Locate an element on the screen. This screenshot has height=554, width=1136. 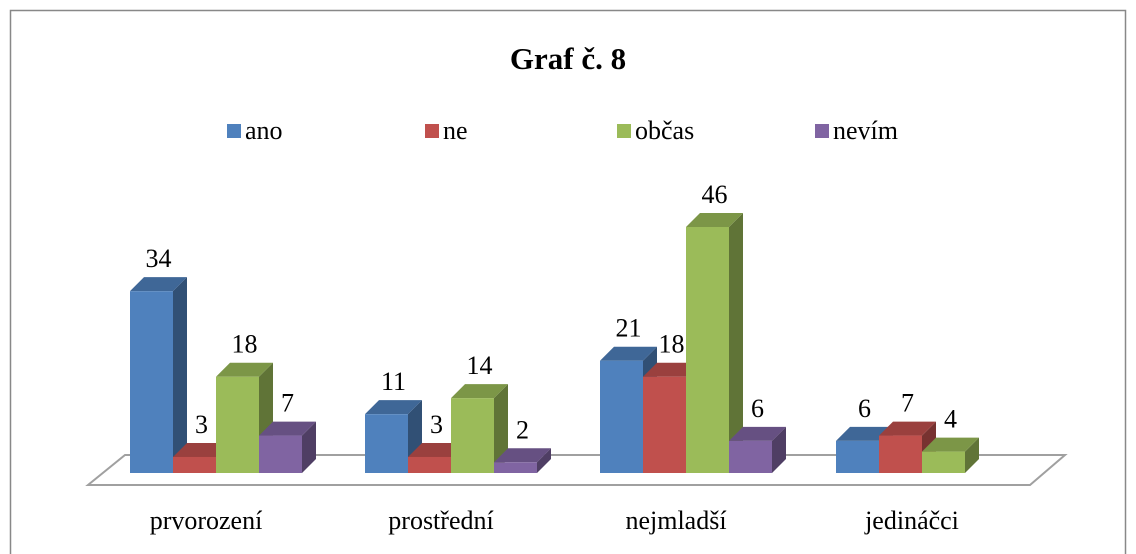
legend-label: nevím is located at coordinates (865, 130).